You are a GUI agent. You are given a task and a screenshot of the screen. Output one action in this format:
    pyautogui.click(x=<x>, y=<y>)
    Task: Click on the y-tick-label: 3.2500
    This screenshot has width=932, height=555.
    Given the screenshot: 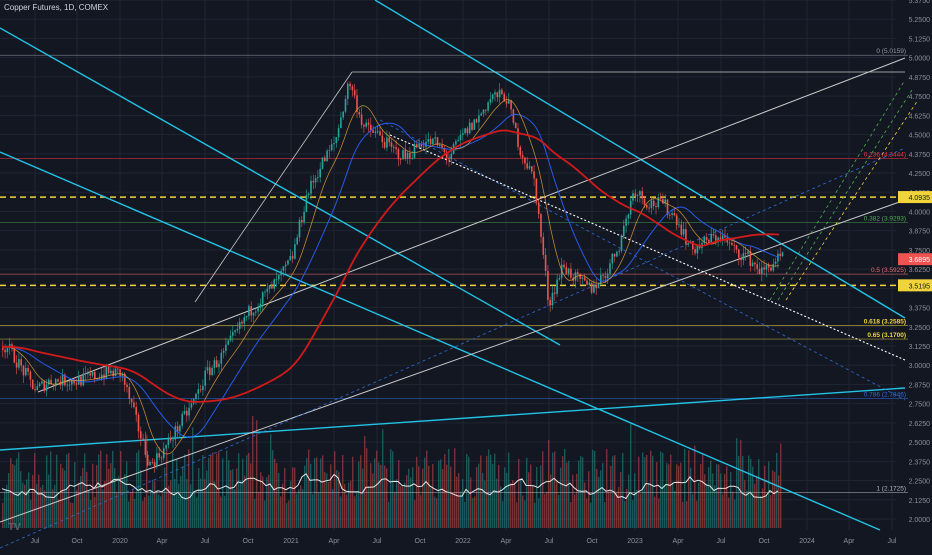 What is the action you would take?
    pyautogui.click(x=920, y=328)
    